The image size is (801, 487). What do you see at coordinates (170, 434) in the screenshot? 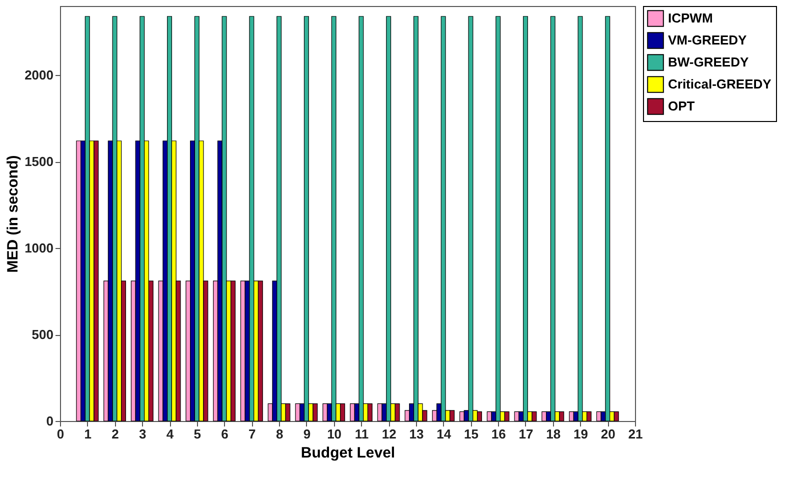
I see `x-tick-label: 4` at bounding box center [170, 434].